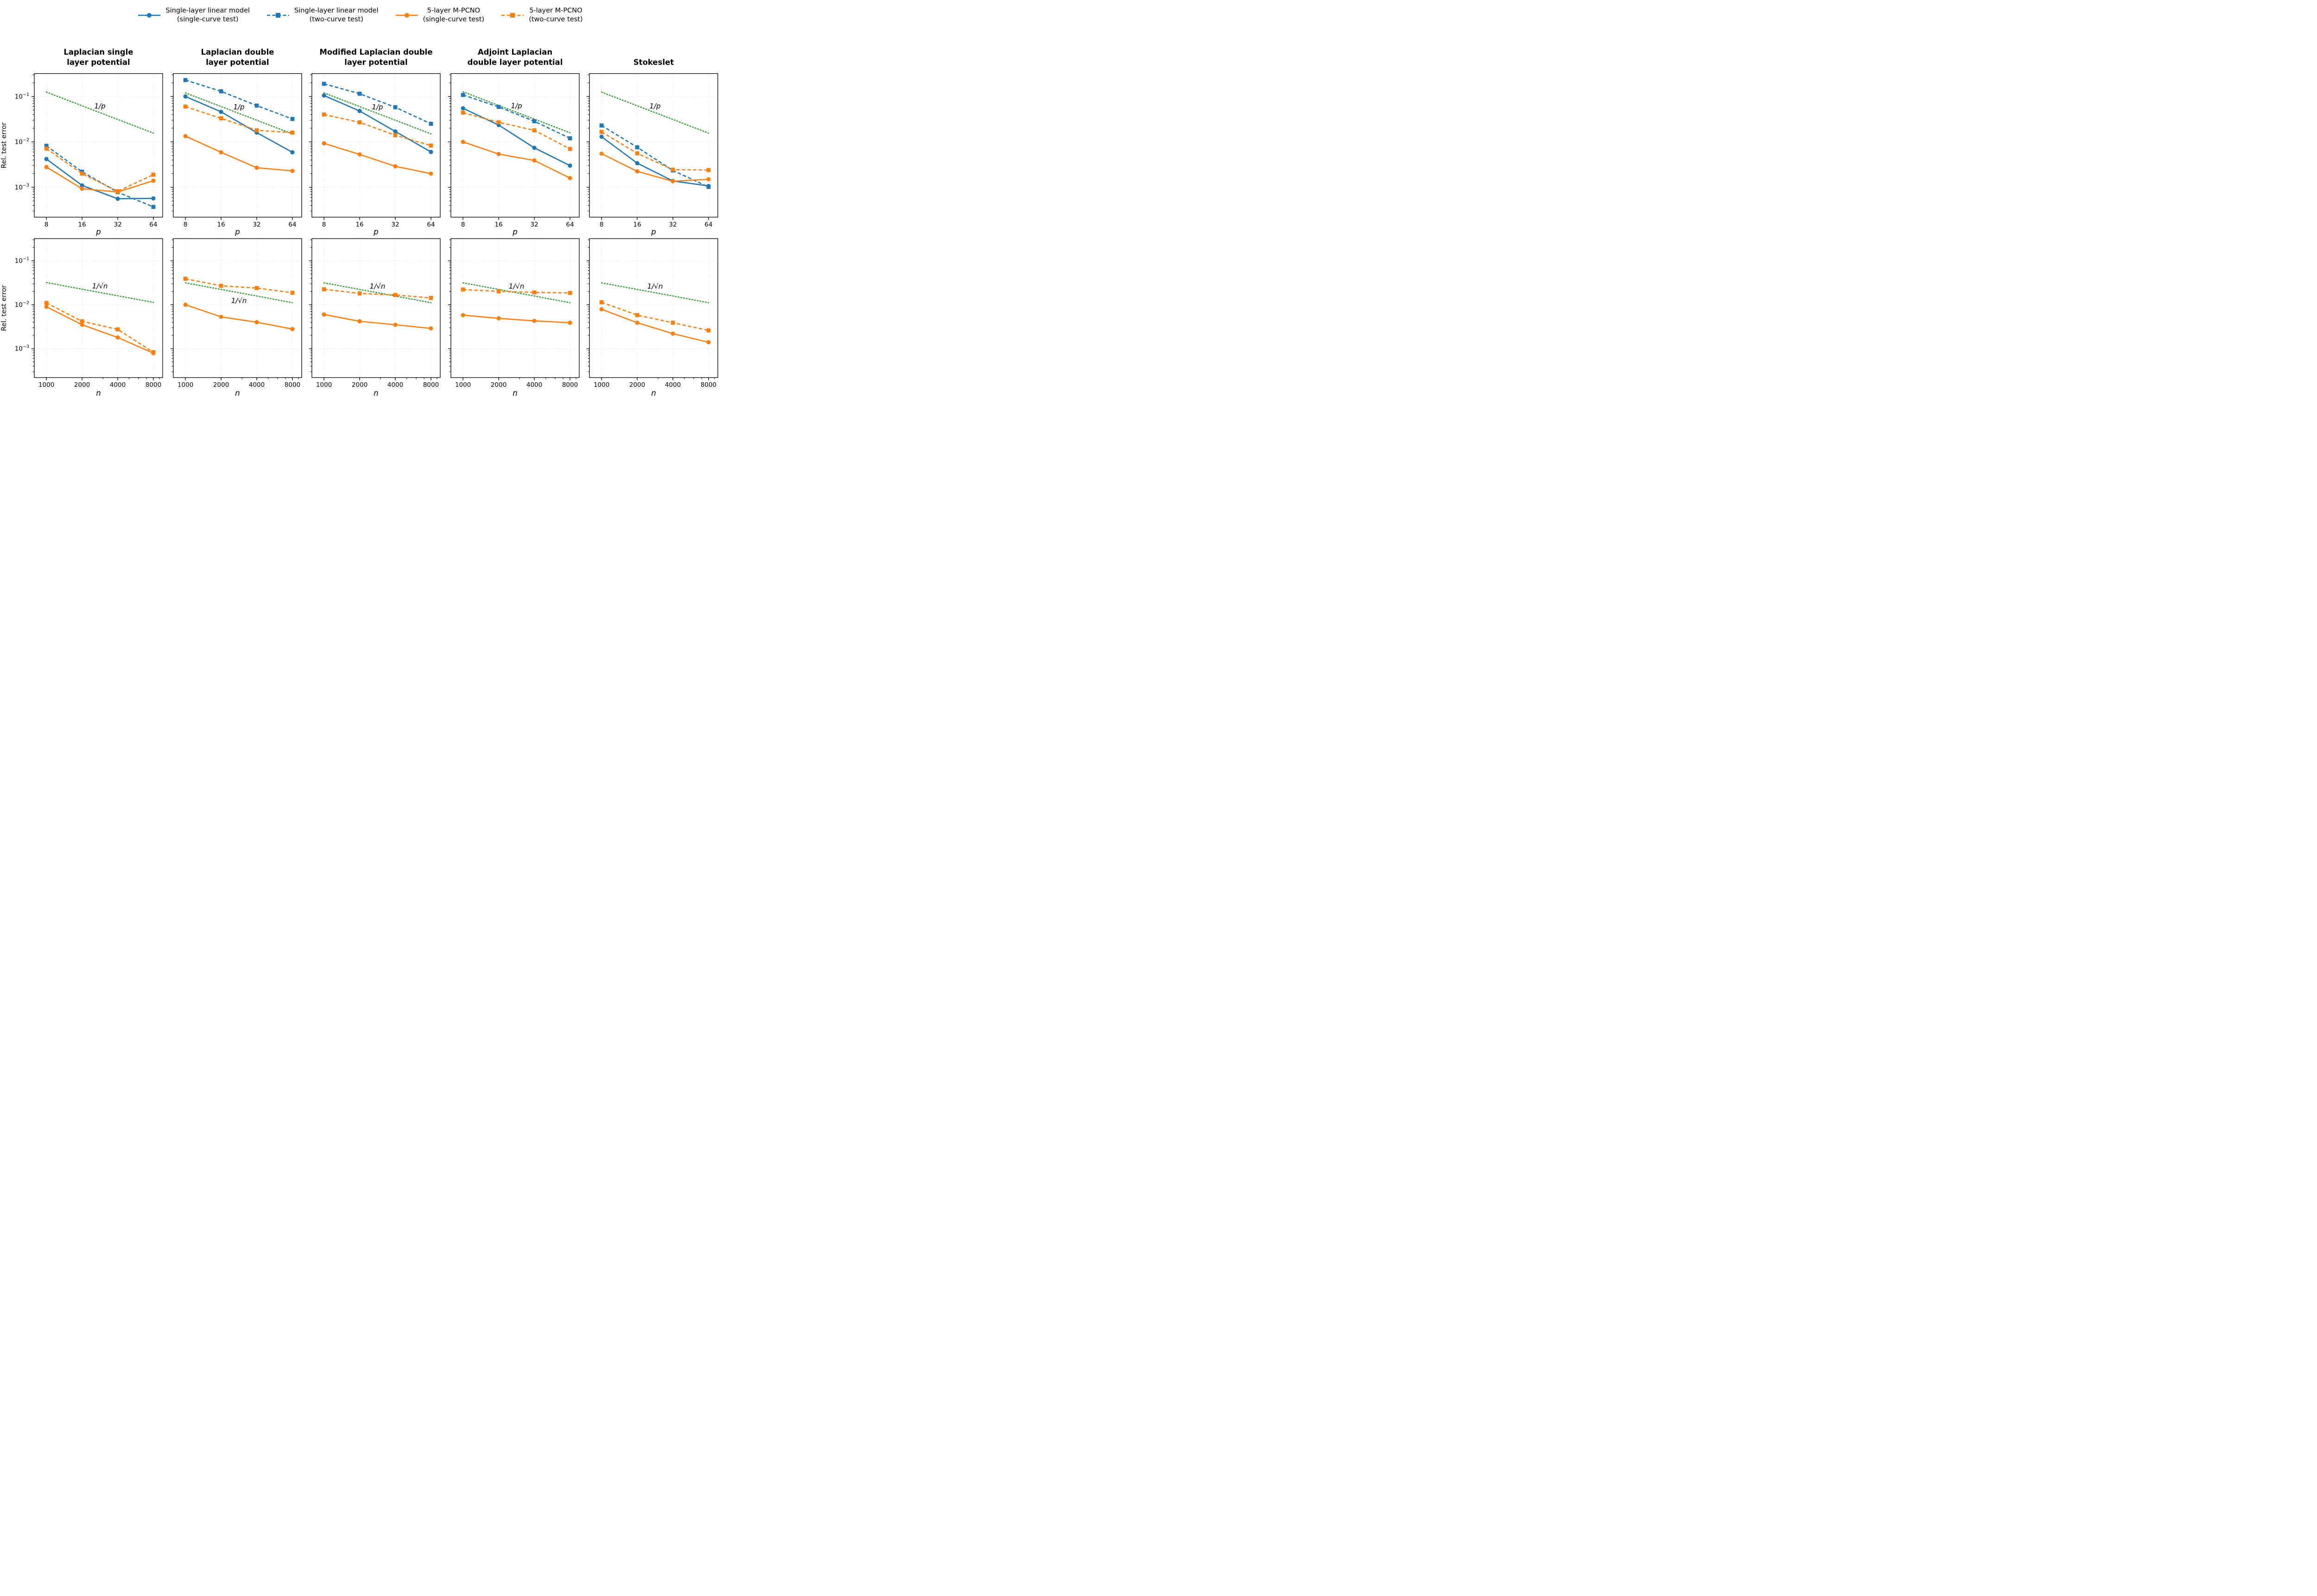 Image resolution: width=2317 pixels, height=1596 pixels. I want to click on x-axis: 8 16 32 64, so click(517, 222).